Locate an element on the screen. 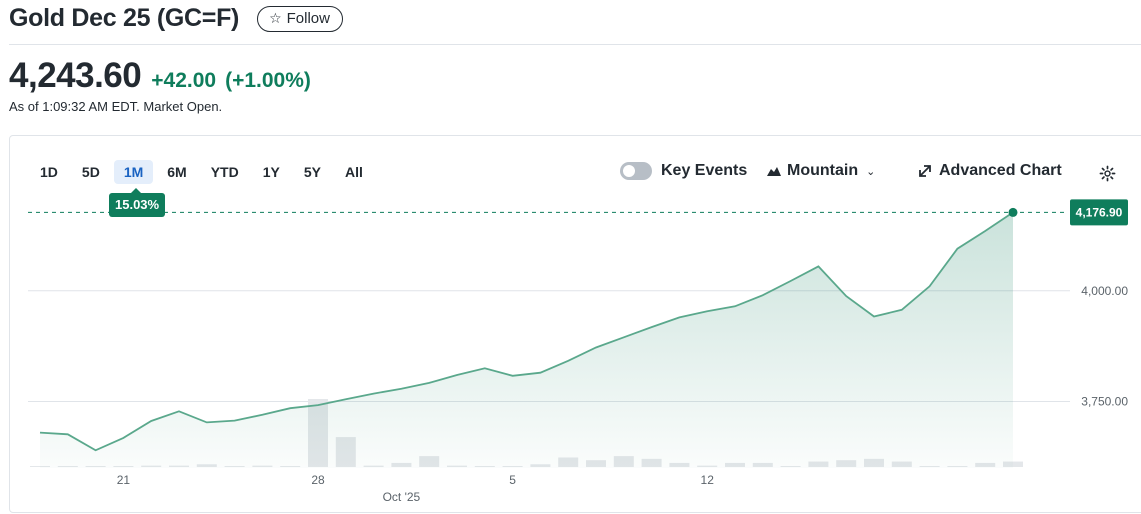  key-events-label: Key Events is located at coordinates (704, 170).